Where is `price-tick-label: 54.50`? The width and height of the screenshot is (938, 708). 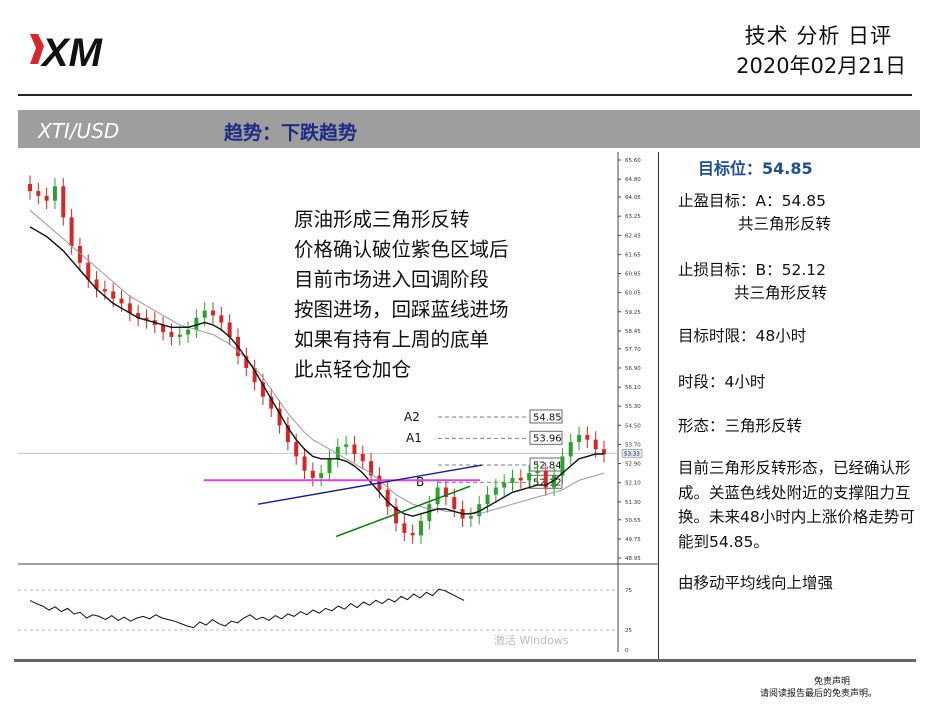
price-tick-label: 54.50 is located at coordinates (633, 426).